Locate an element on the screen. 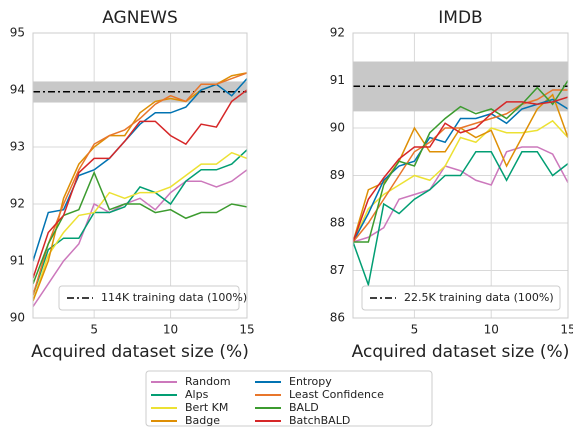 The width and height of the screenshot is (573, 427). y-tick-label: 94 is located at coordinates (17, 90).